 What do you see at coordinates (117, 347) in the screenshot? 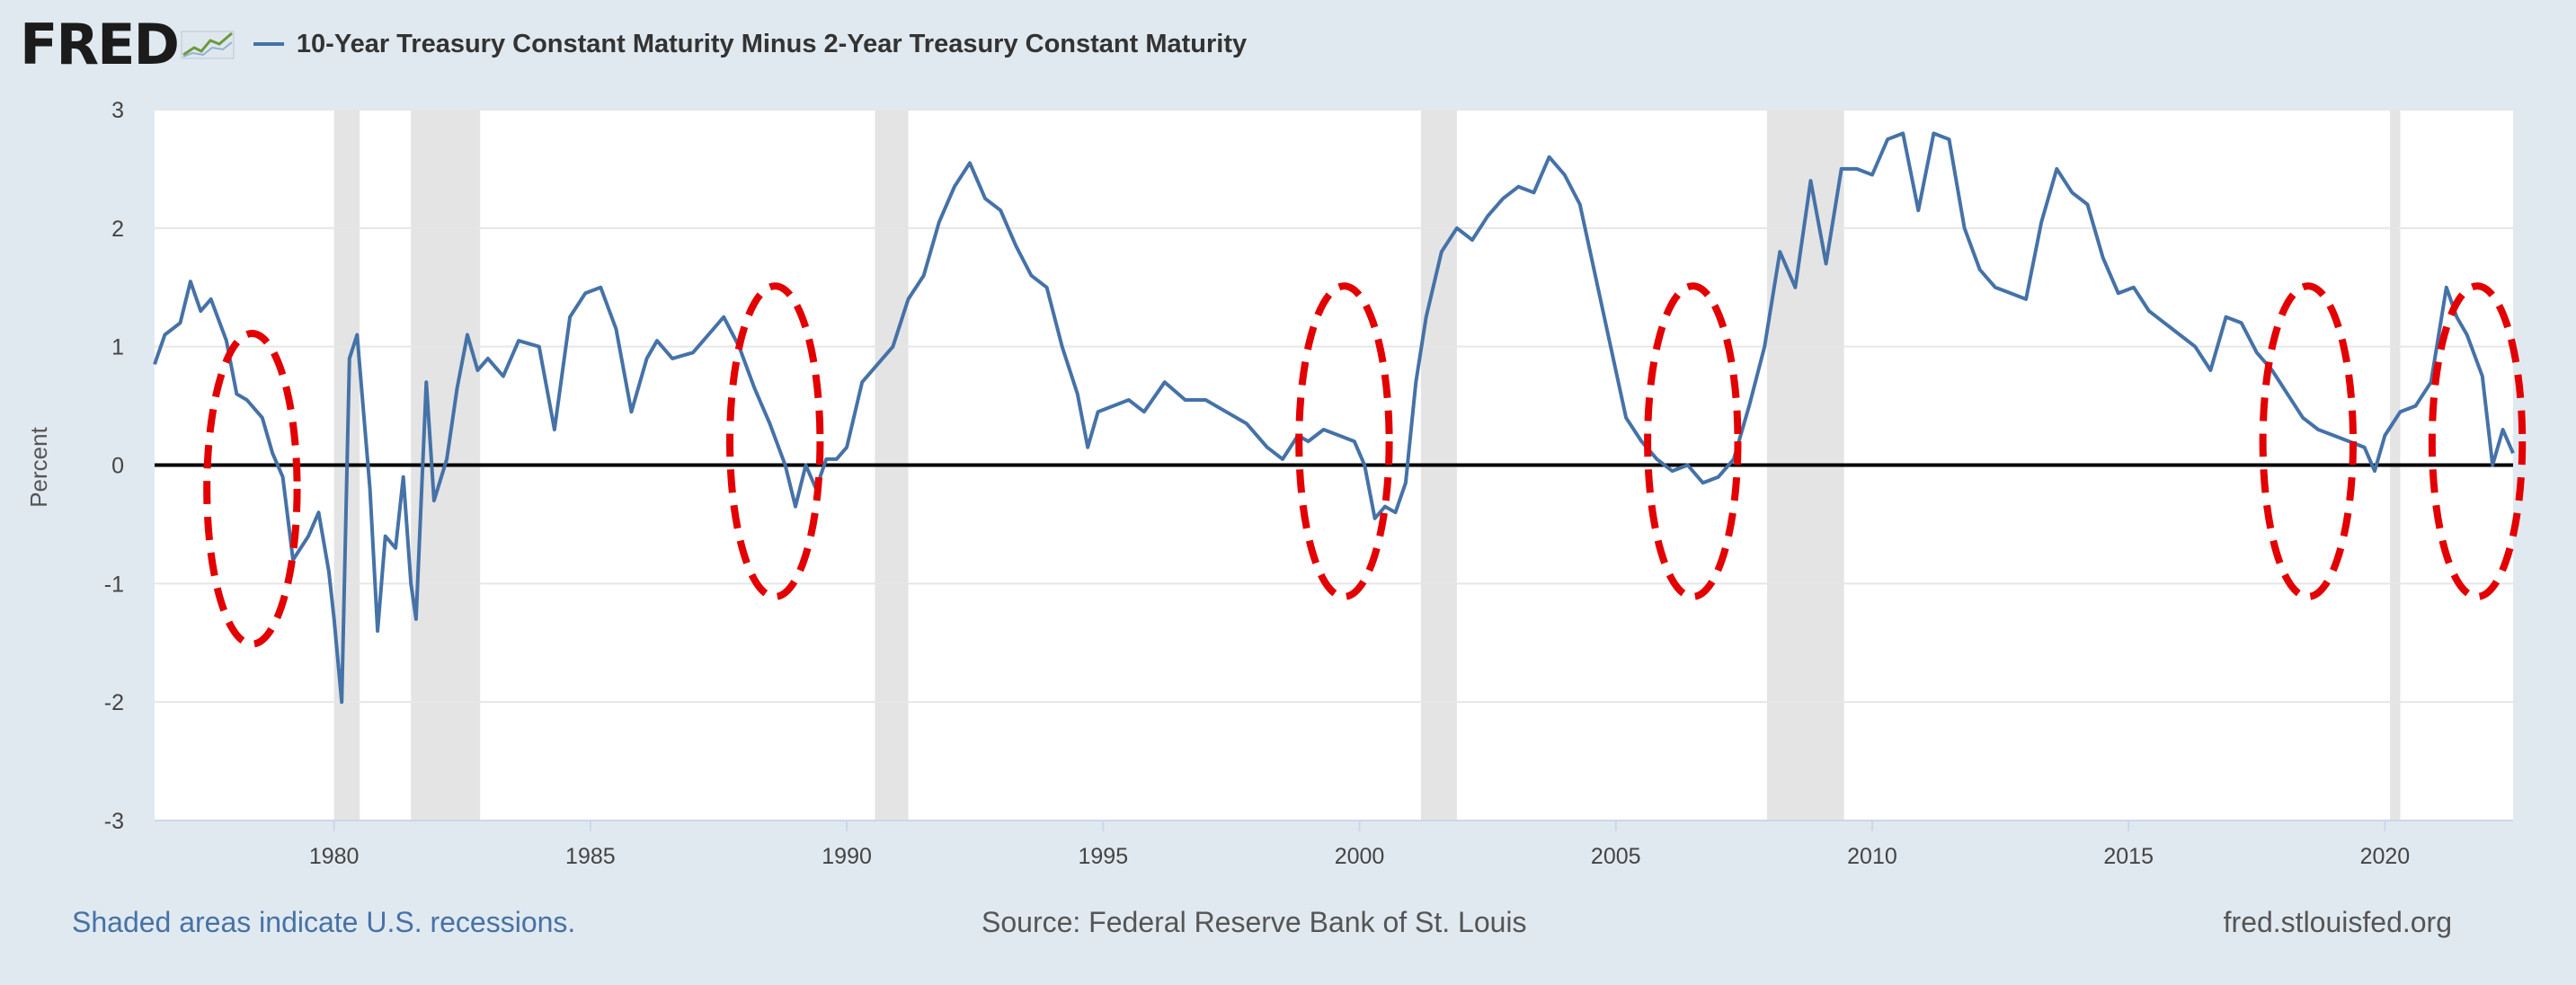
I see `y-tick-label: 1` at bounding box center [117, 347].